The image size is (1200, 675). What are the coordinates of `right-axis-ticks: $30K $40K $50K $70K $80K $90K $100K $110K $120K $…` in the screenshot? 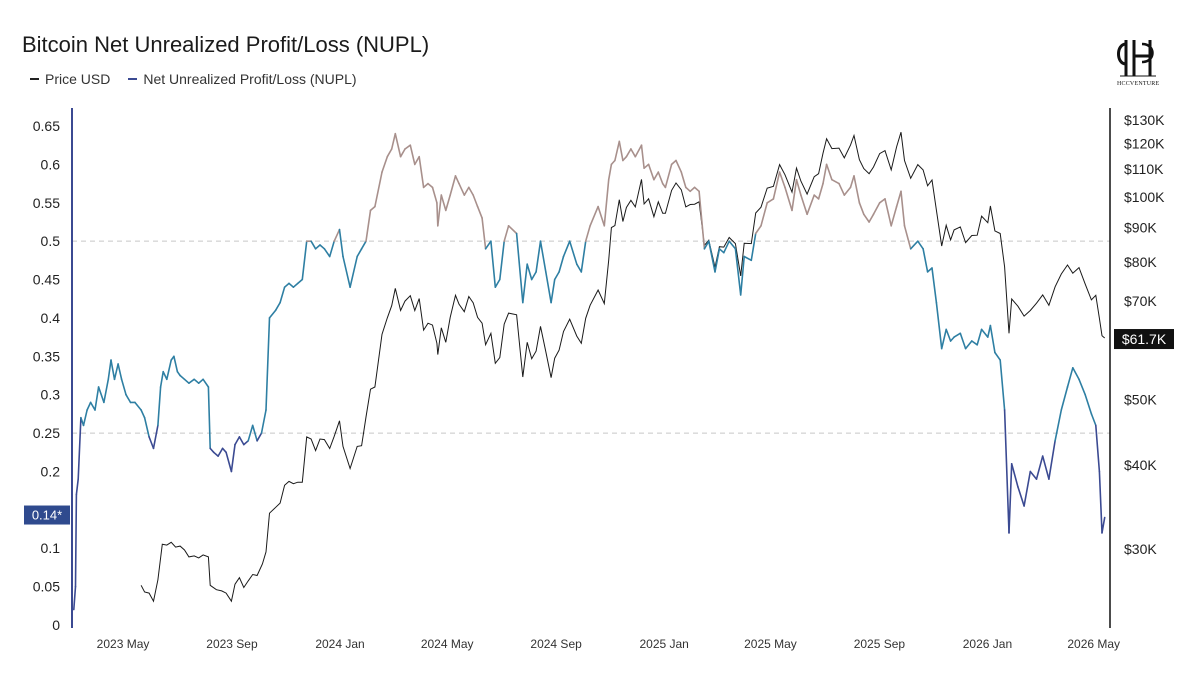 It's located at (1144, 334).